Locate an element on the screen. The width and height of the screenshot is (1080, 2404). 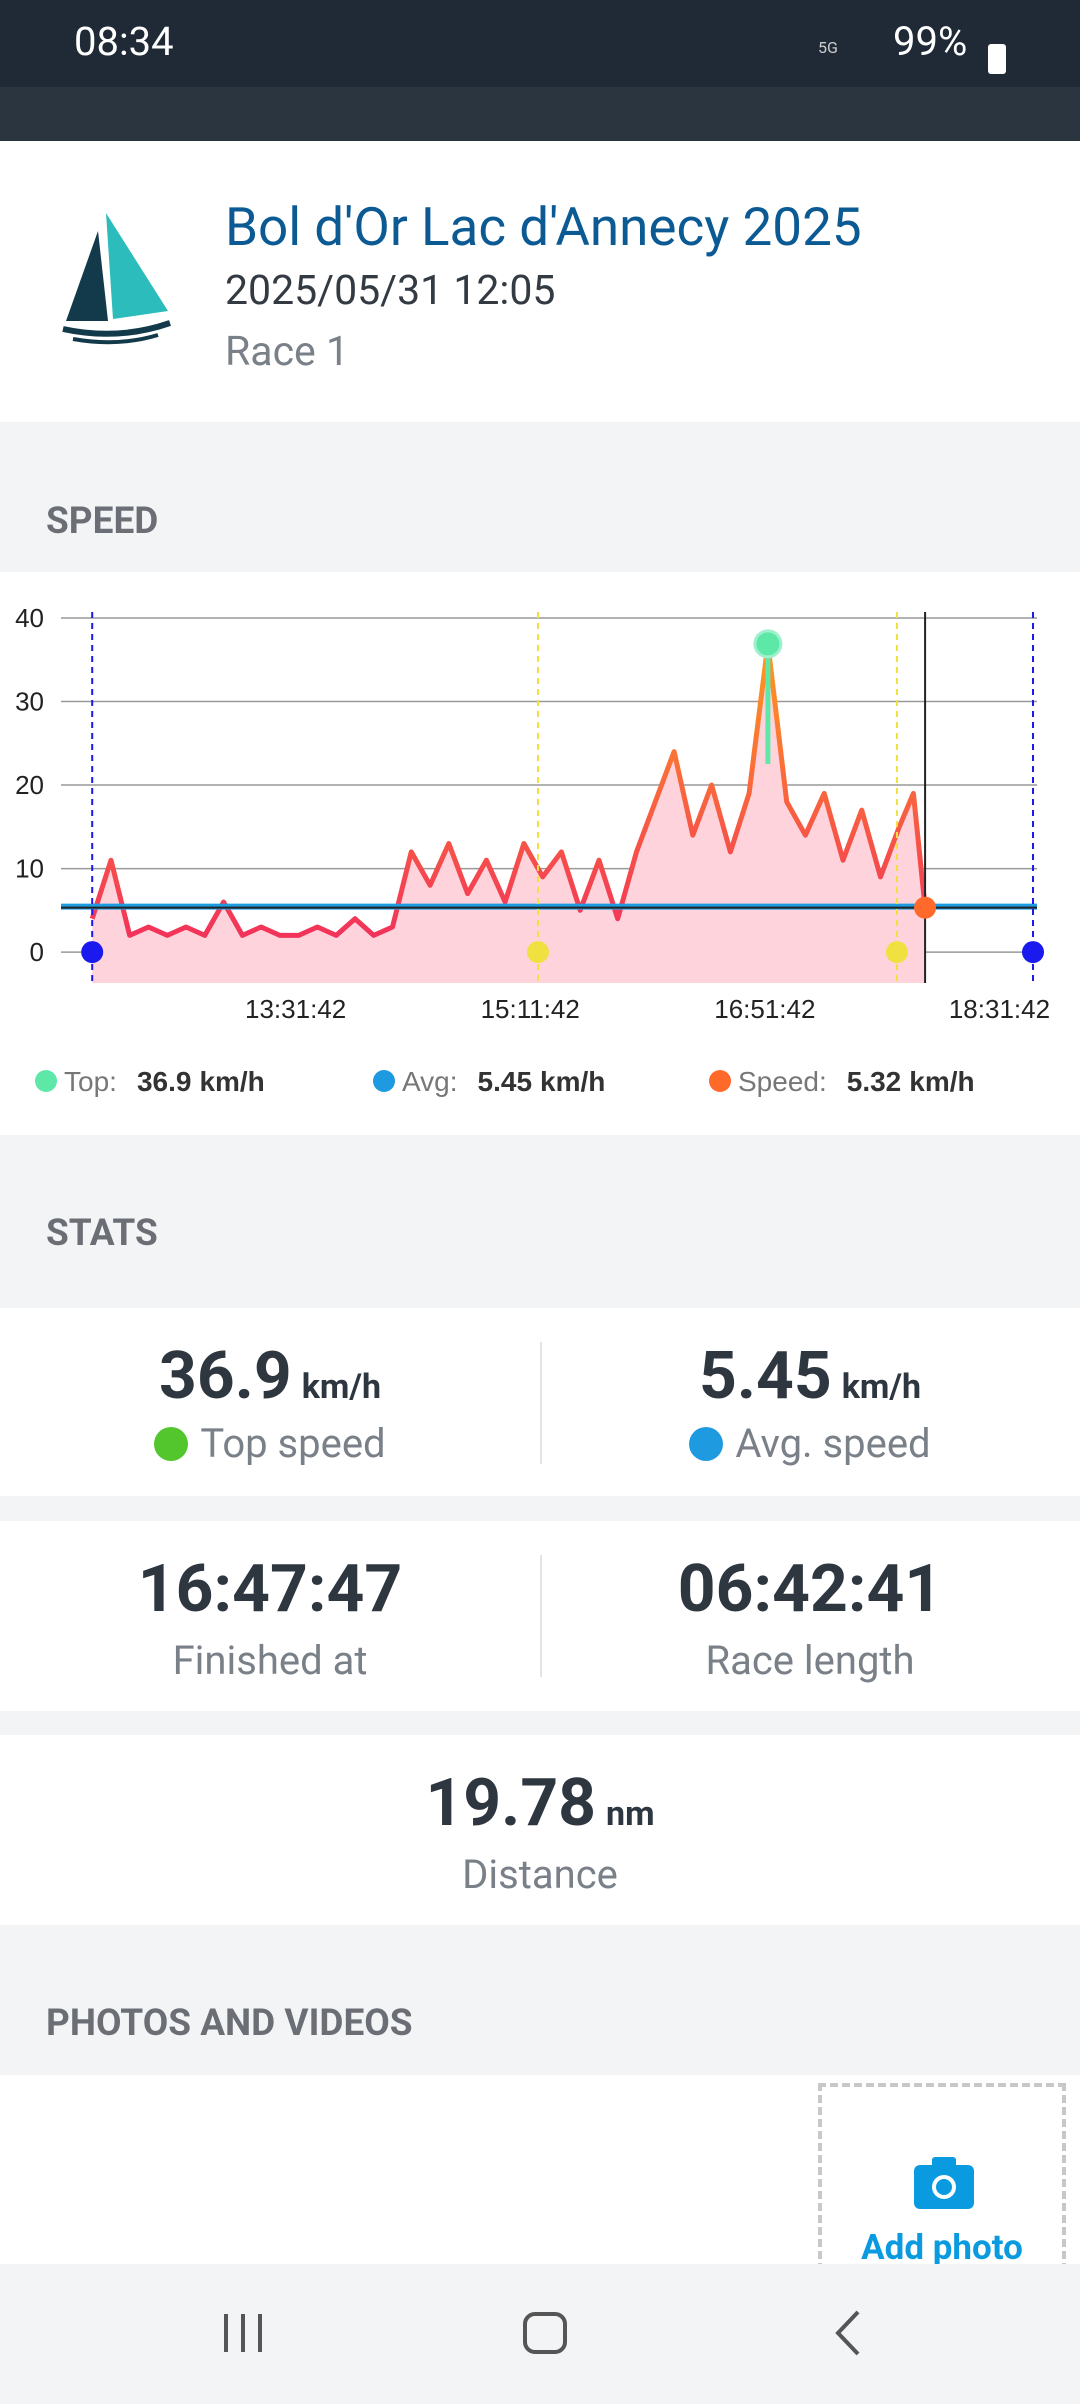
legend-value: 5.45 is located at coordinates (505, 1081).